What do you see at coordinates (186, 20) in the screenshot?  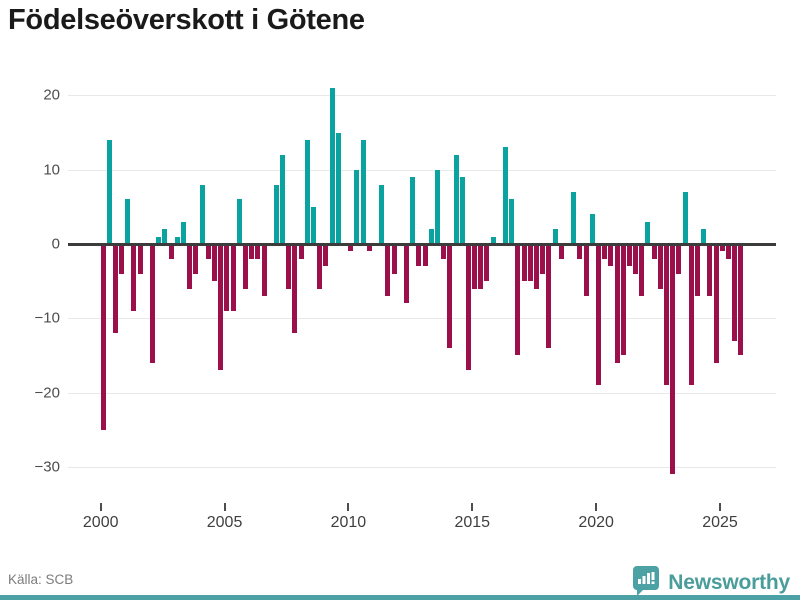 I see `page-title: Födelseöverskott i Götene` at bounding box center [186, 20].